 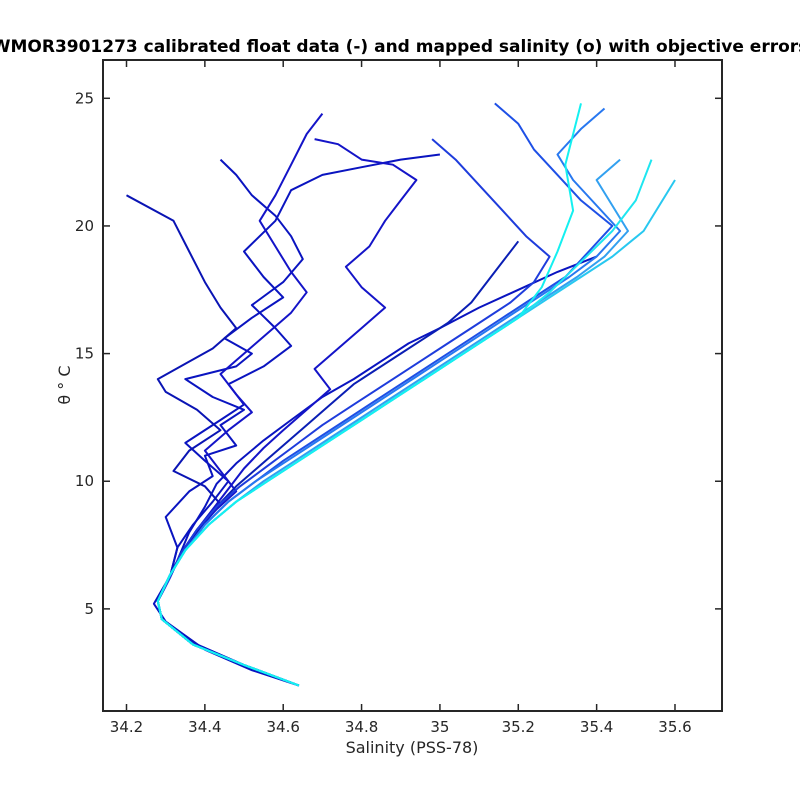 I want to click on y-tick-label: 20, so click(x=84, y=226).